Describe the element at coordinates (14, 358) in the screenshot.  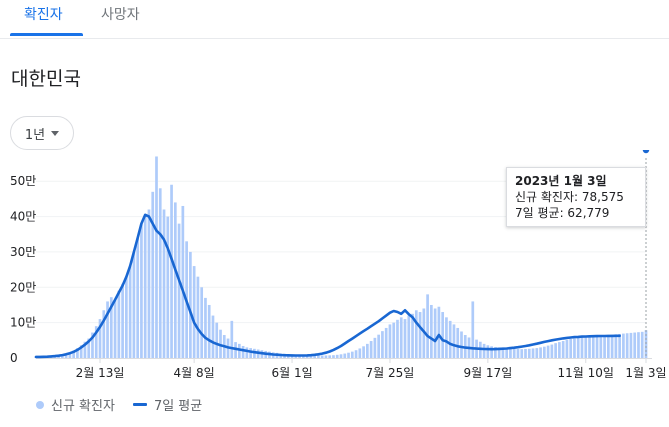
I see `y-tick-label: 0` at that location.